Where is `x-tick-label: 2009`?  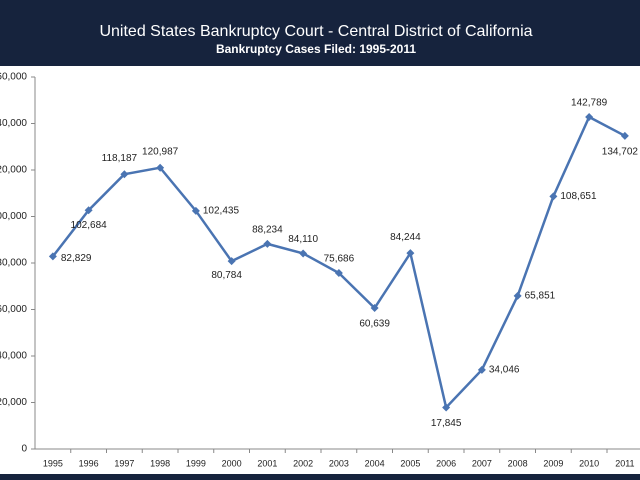
x-tick-label: 2009 is located at coordinates (553, 463).